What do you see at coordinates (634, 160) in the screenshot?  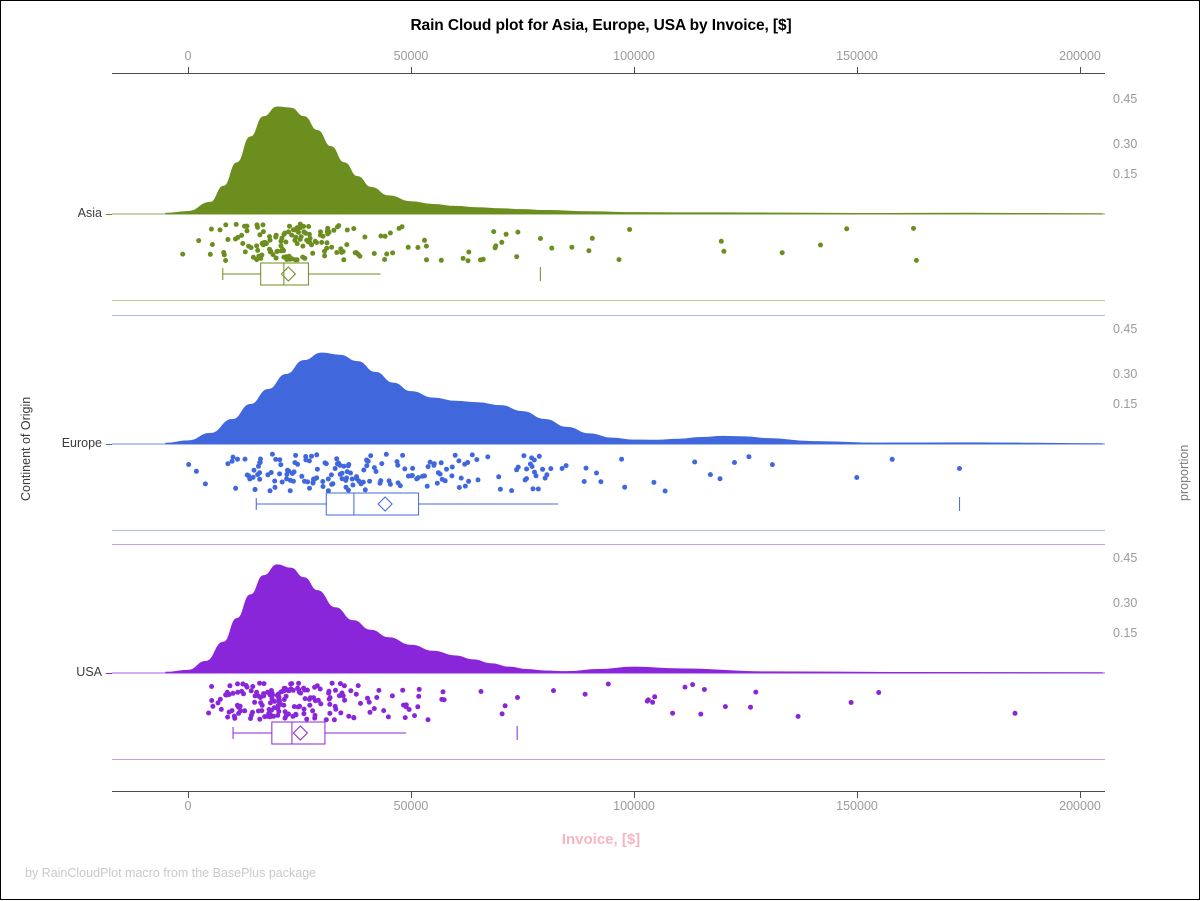 I see `density-area` at bounding box center [634, 160].